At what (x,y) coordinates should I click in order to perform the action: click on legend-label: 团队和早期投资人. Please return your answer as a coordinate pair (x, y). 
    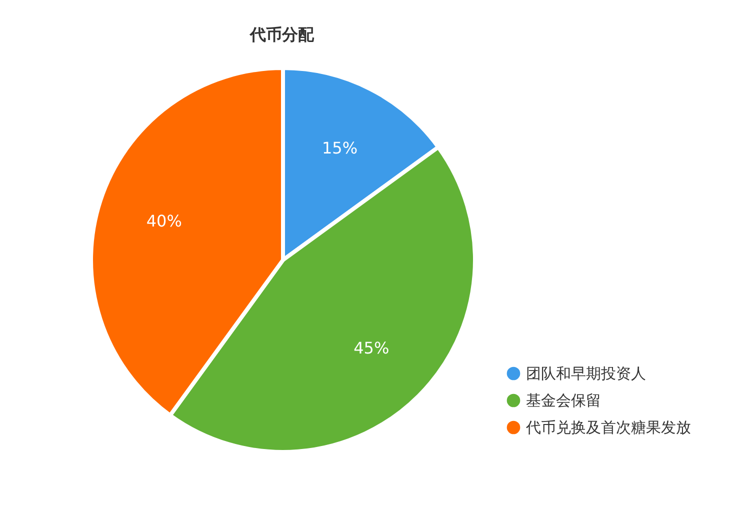
    Looking at the image, I should click on (586, 373).